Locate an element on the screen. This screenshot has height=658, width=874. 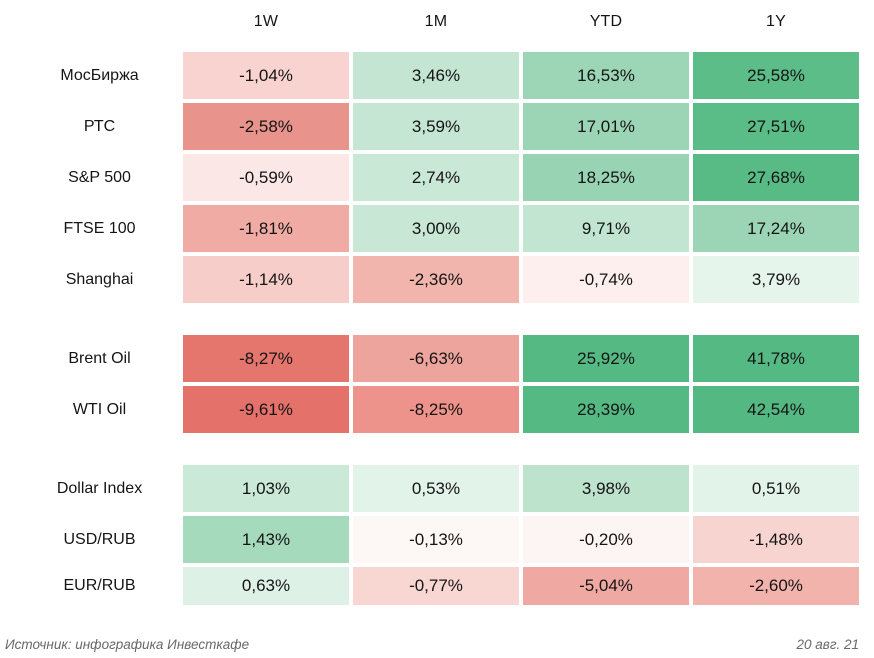
date-label: 20 авг. 21 is located at coordinates (828, 644).